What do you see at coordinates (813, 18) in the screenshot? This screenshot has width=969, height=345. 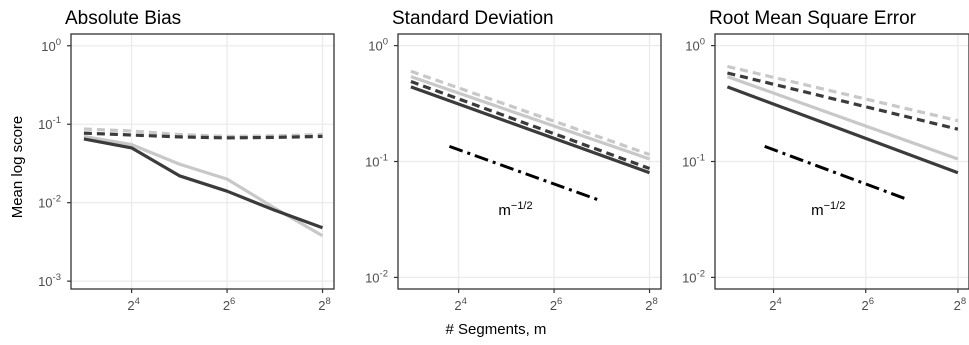 I see `panel-title: Root Mean Square Error` at bounding box center [813, 18].